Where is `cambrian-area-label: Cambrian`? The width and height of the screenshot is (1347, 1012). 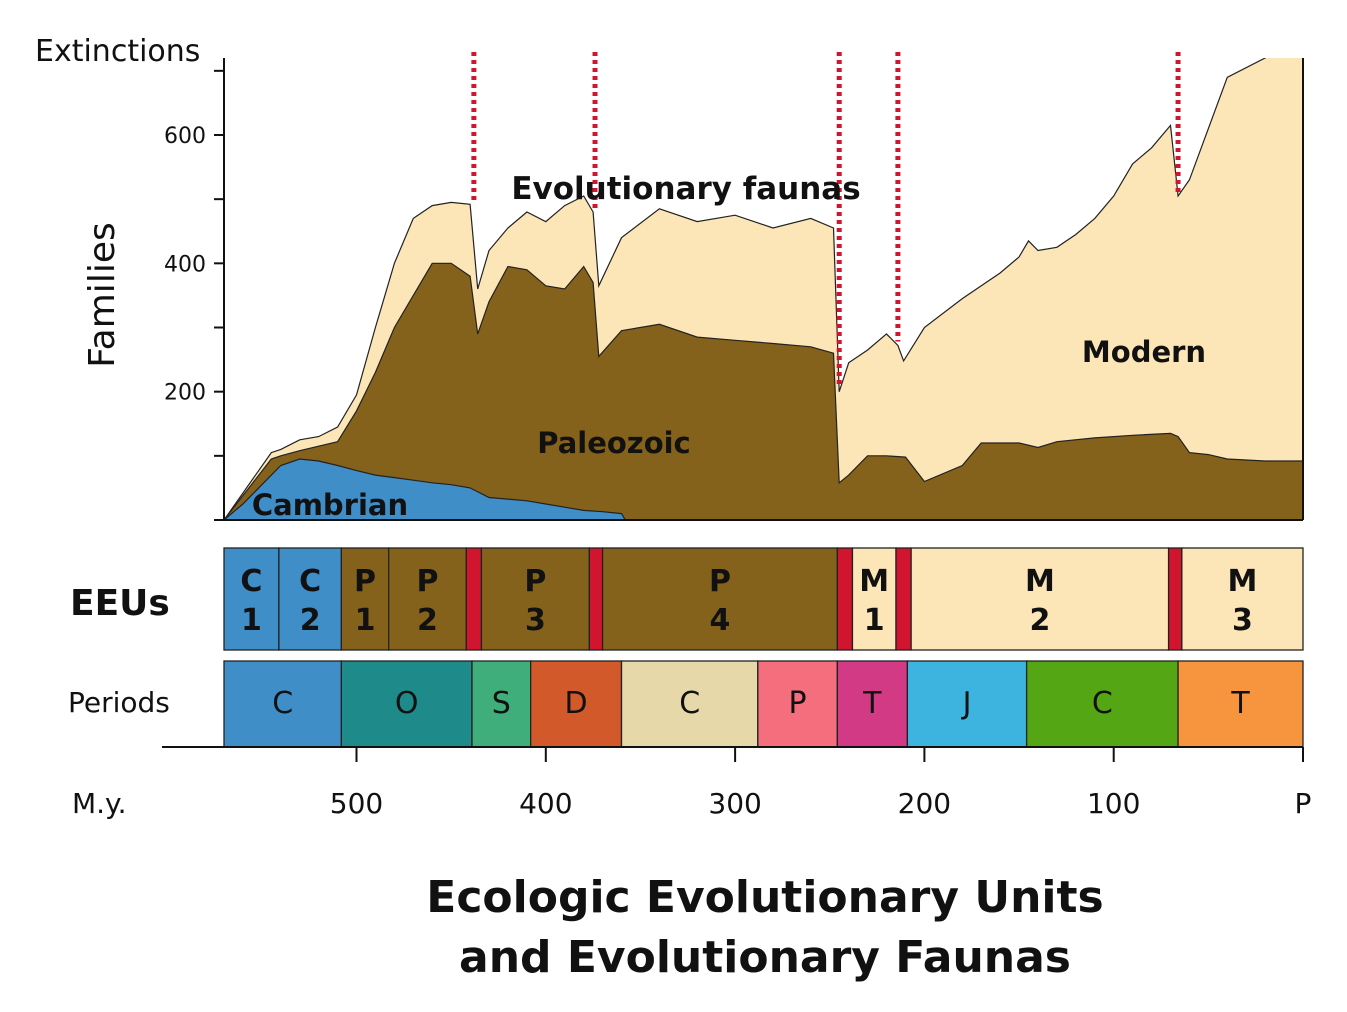
cambrian-area-label: Cambrian is located at coordinates (330, 505).